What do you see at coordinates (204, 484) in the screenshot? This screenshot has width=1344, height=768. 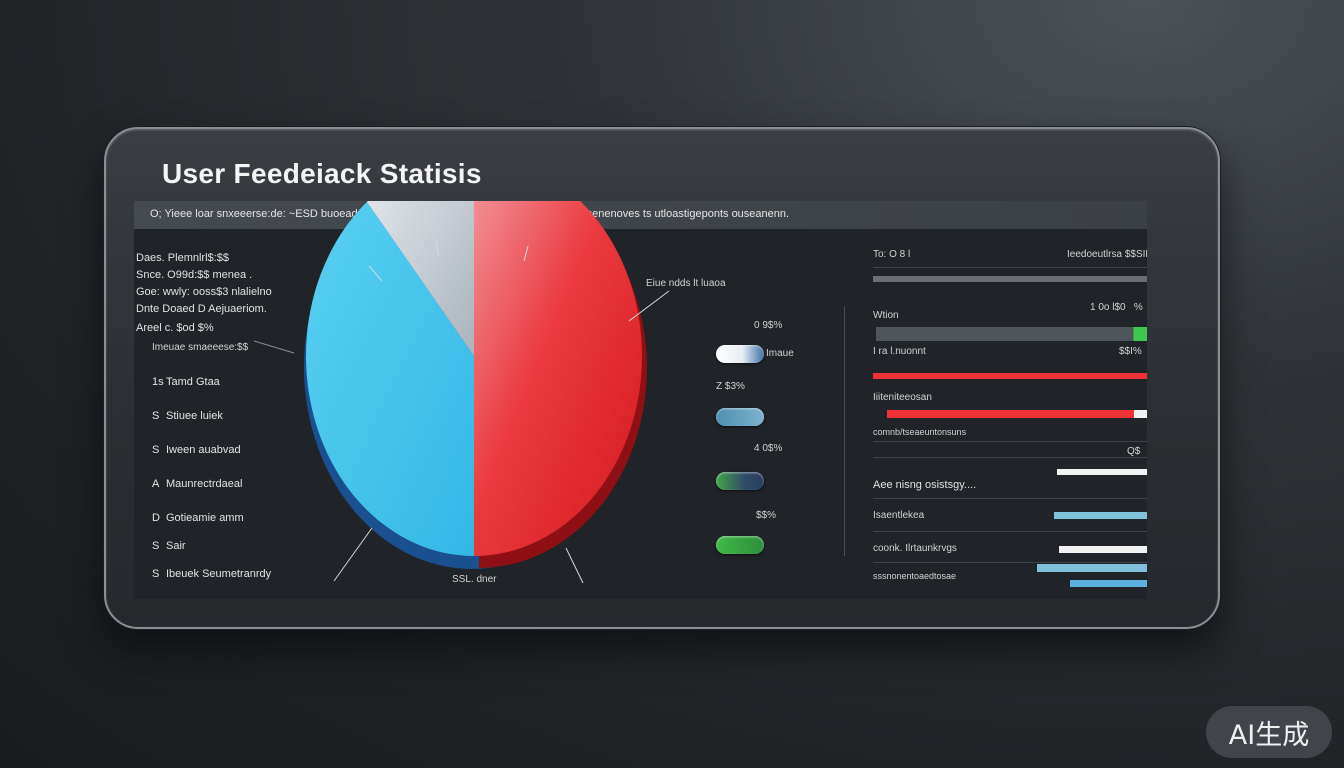 I see `legend-label: Maunrectrdaeal` at bounding box center [204, 484].